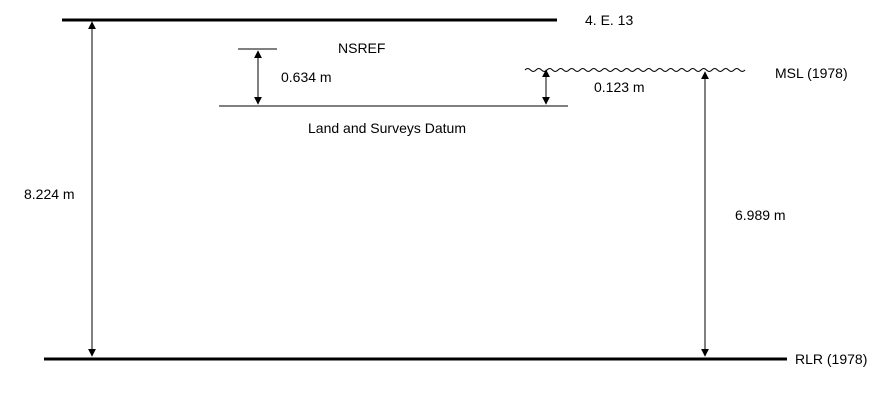 This screenshot has width=875, height=400. Describe the element at coordinates (831, 359) in the screenshot. I see `rlr-label: RLR (1978)` at that location.